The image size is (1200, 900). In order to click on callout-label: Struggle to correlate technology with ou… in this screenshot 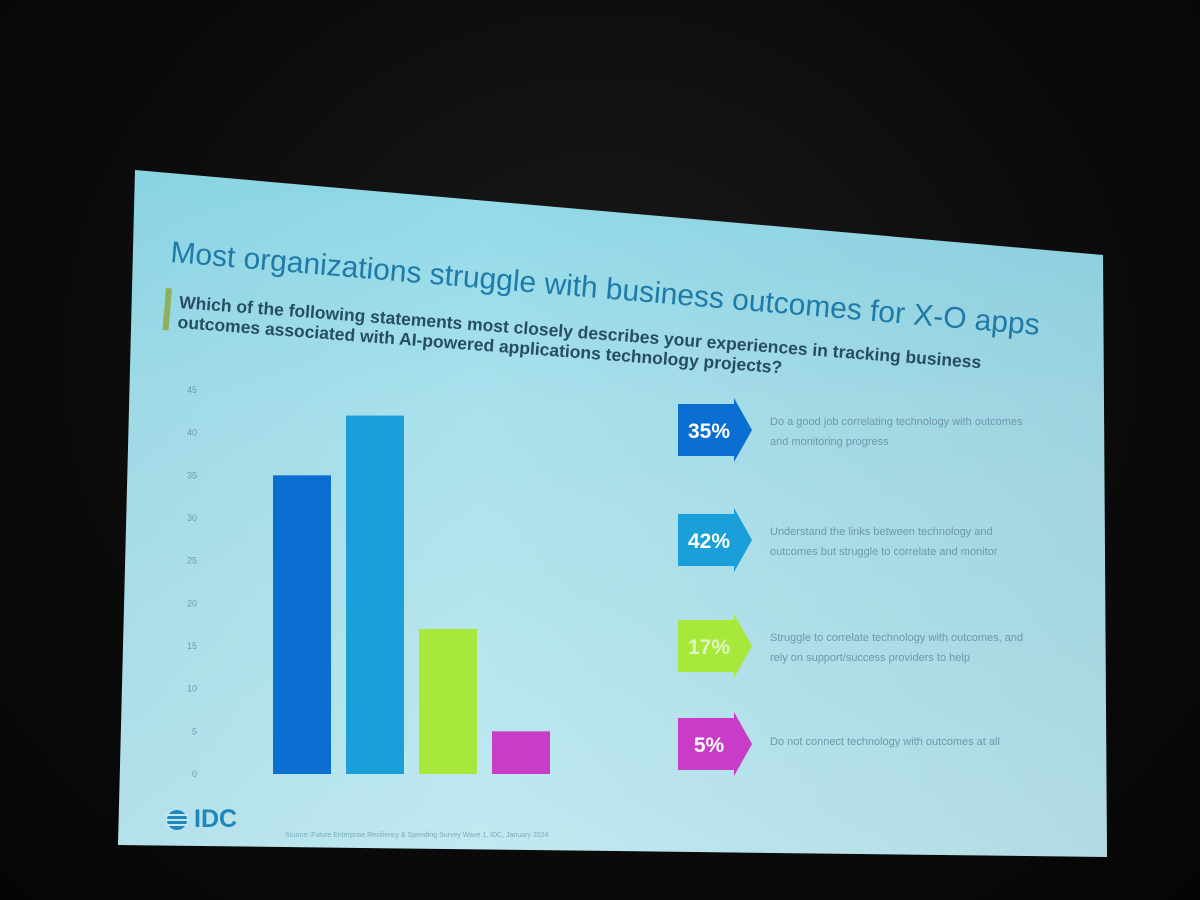, I will do `click(897, 648)`.